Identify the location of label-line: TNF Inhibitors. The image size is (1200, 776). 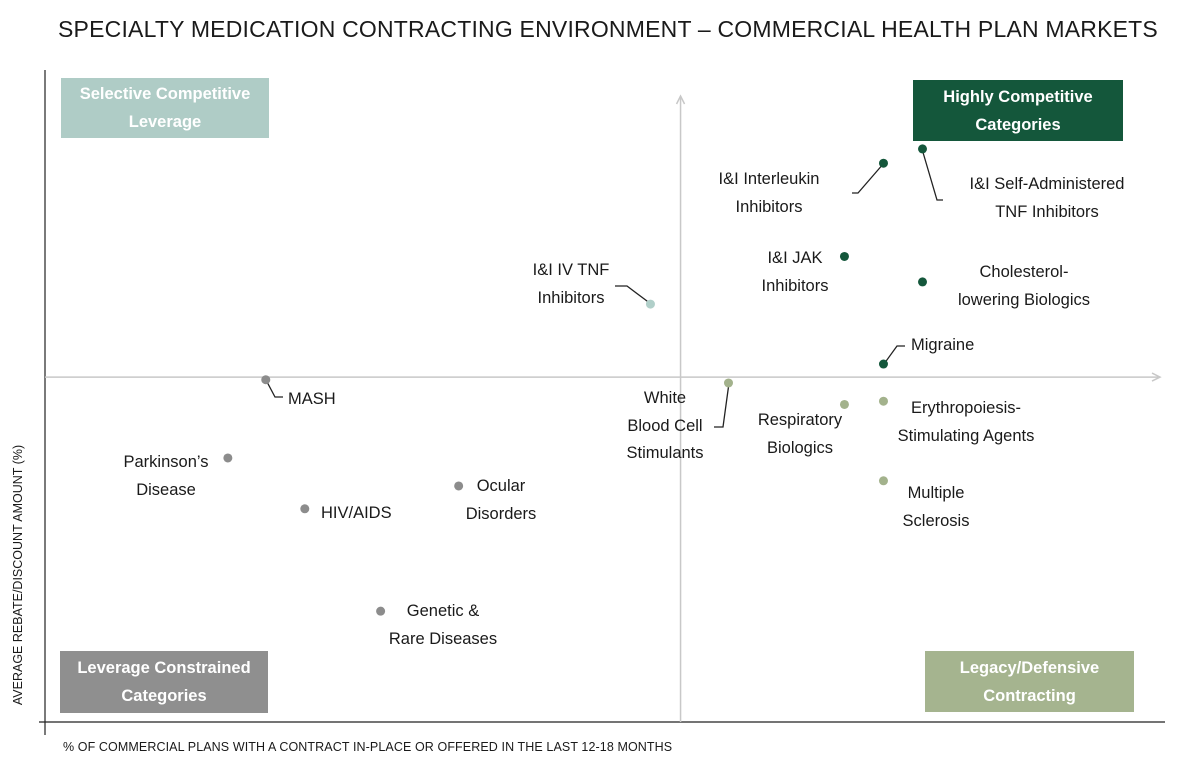
(1047, 211).